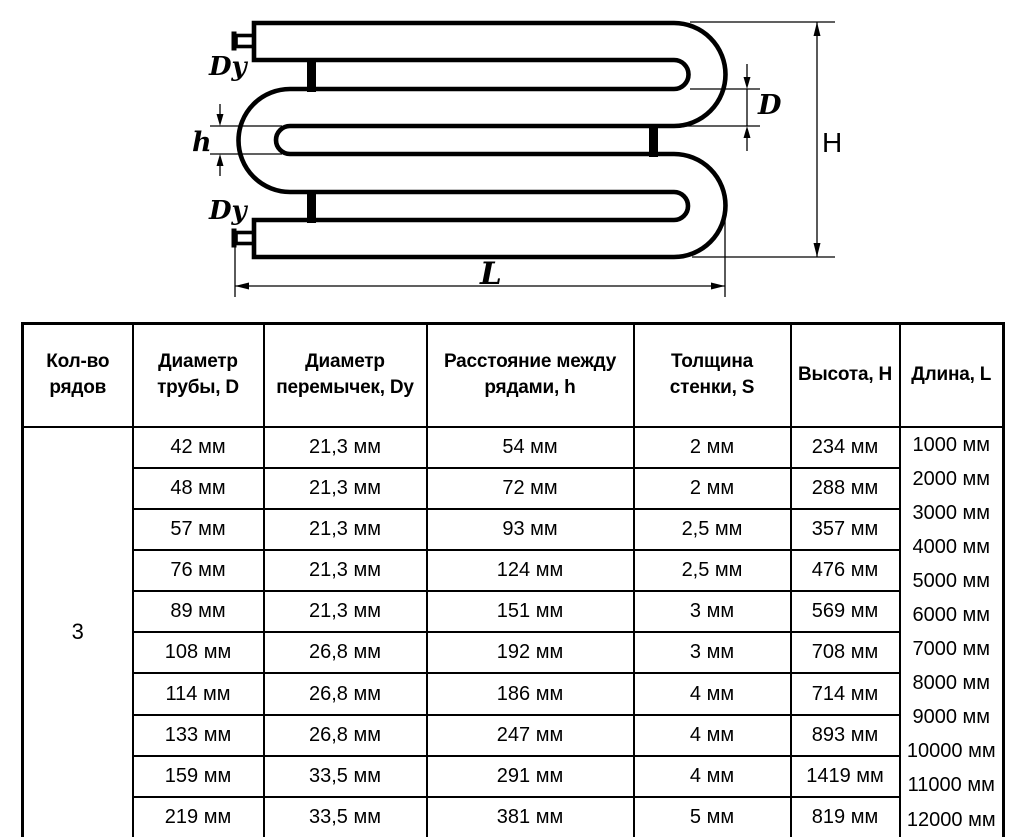 The height and width of the screenshot is (837, 1012). I want to click on label-d: D, so click(769, 105).